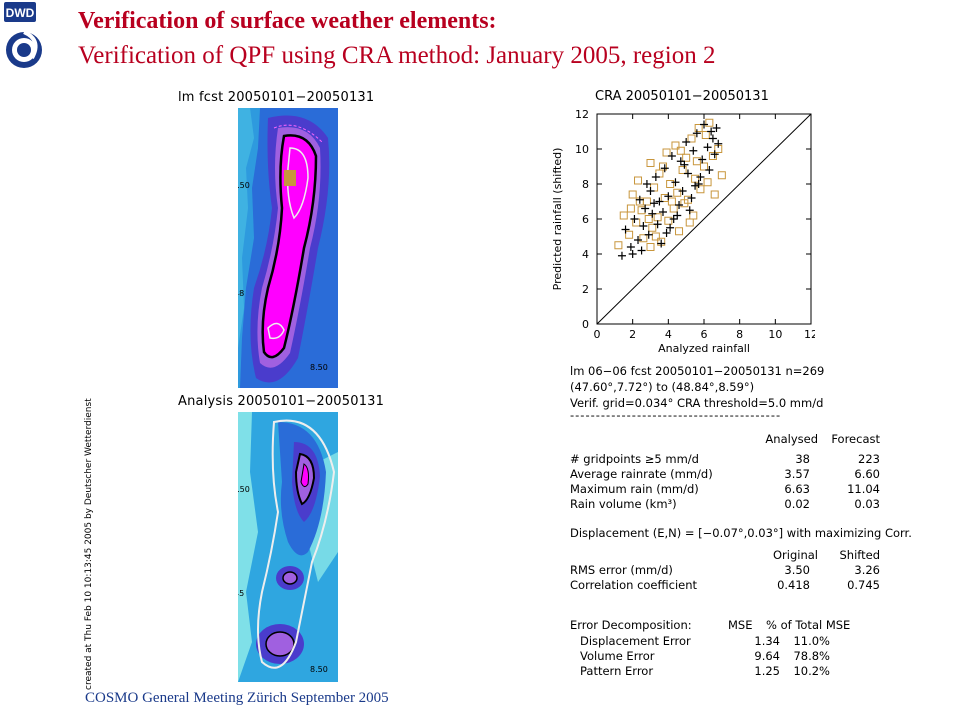 This screenshot has width=960, height=720. Describe the element at coordinates (585, 254) in the screenshot. I see `y-tick-label: 4` at that location.